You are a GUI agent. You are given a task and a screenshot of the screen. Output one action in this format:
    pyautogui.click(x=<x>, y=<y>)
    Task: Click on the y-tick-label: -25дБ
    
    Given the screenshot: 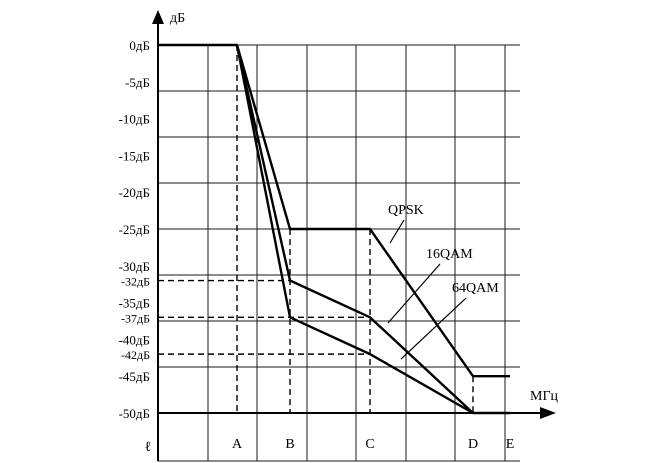 What is the action you would take?
    pyautogui.click(x=134, y=229)
    